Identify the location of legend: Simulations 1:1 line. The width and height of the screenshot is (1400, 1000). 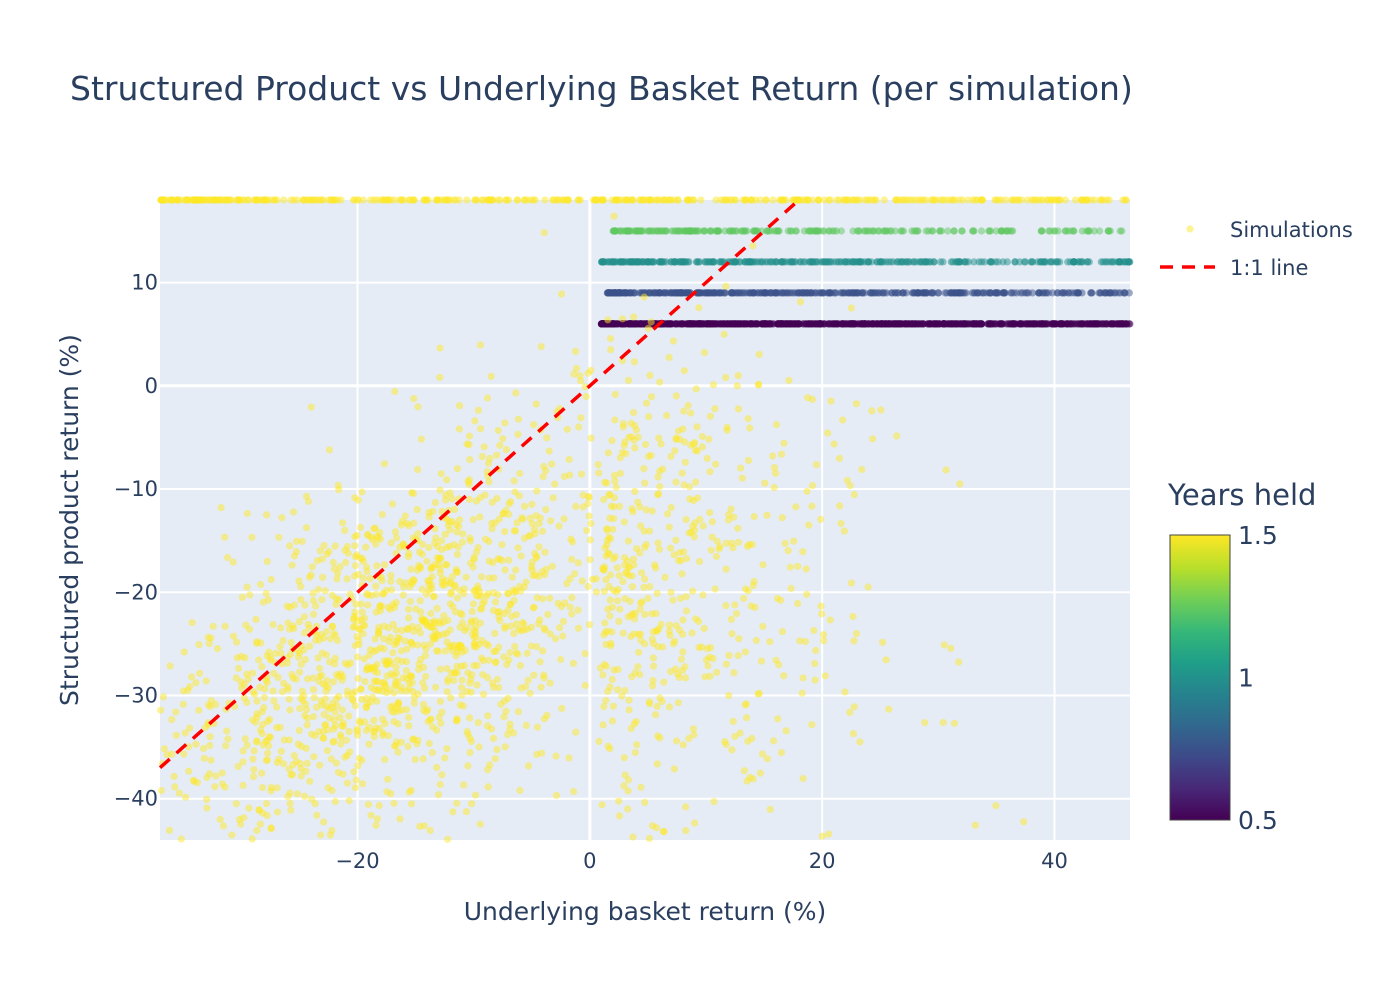
(1256, 249).